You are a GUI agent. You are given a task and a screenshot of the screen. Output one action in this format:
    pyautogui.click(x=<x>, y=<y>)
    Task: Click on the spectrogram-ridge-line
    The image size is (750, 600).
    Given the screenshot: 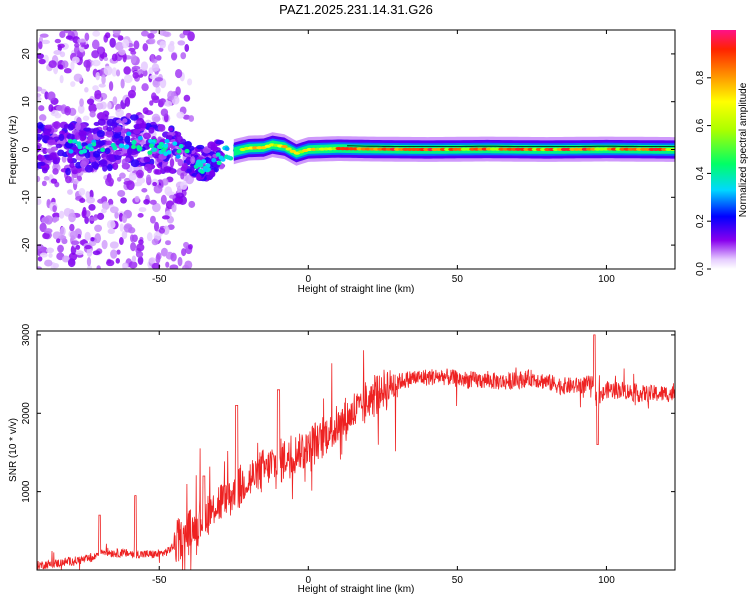 What is the action you would take?
    pyautogui.click(x=511, y=146)
    